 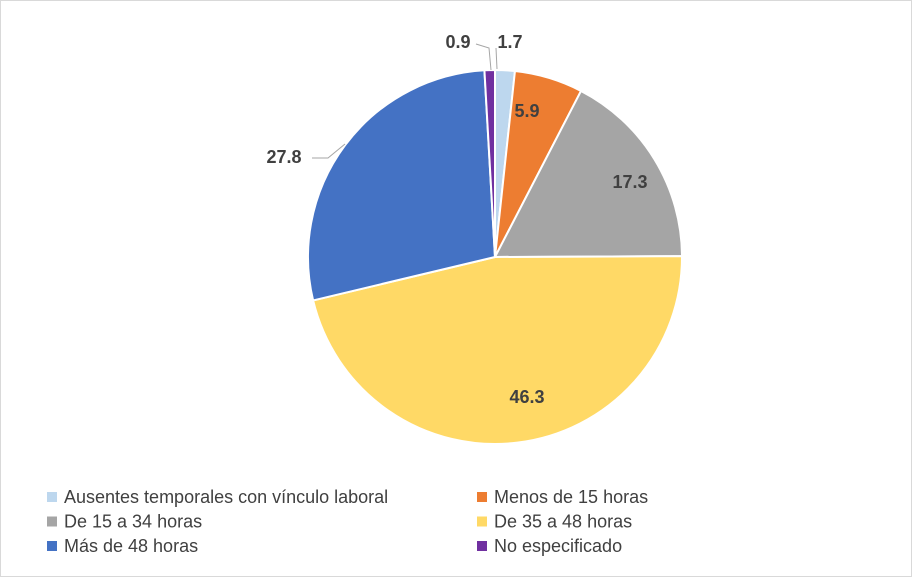 What do you see at coordinates (571, 497) in the screenshot?
I see `legend-label: Menos de 15 horas` at bounding box center [571, 497].